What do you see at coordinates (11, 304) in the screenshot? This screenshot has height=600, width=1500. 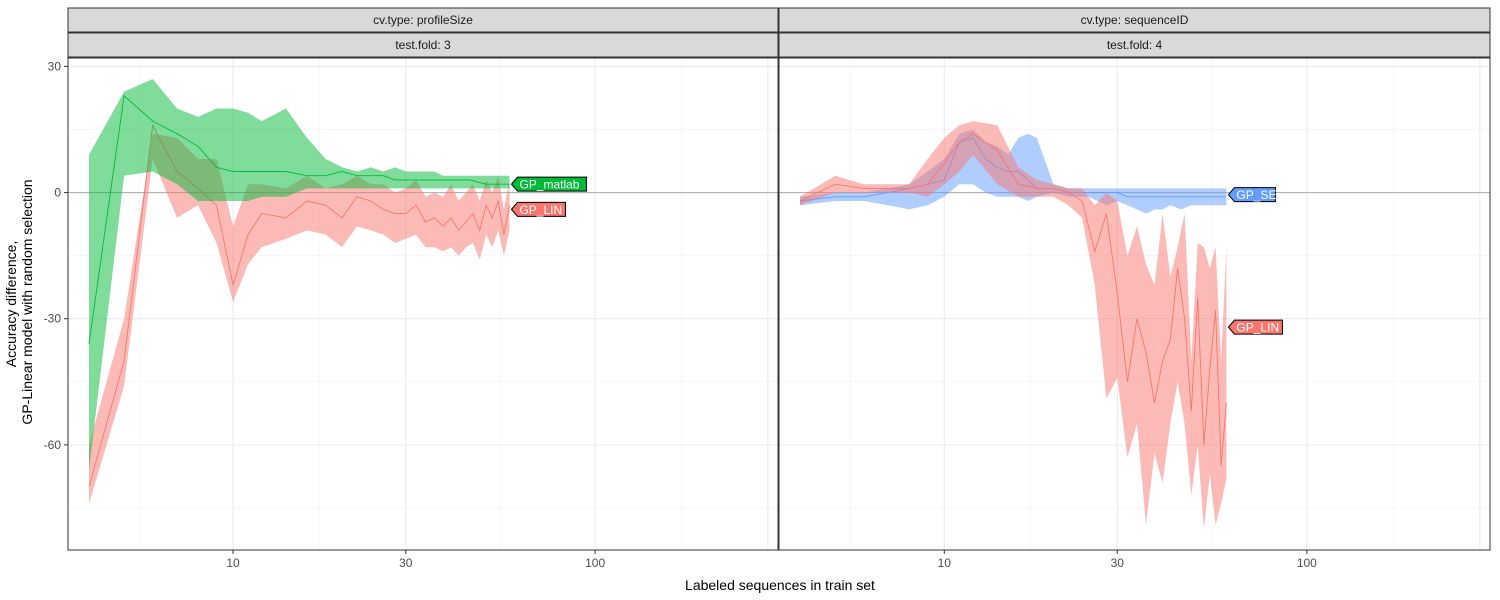 I see `y-axis-title-line-1: Accuracy difference,` at bounding box center [11, 304].